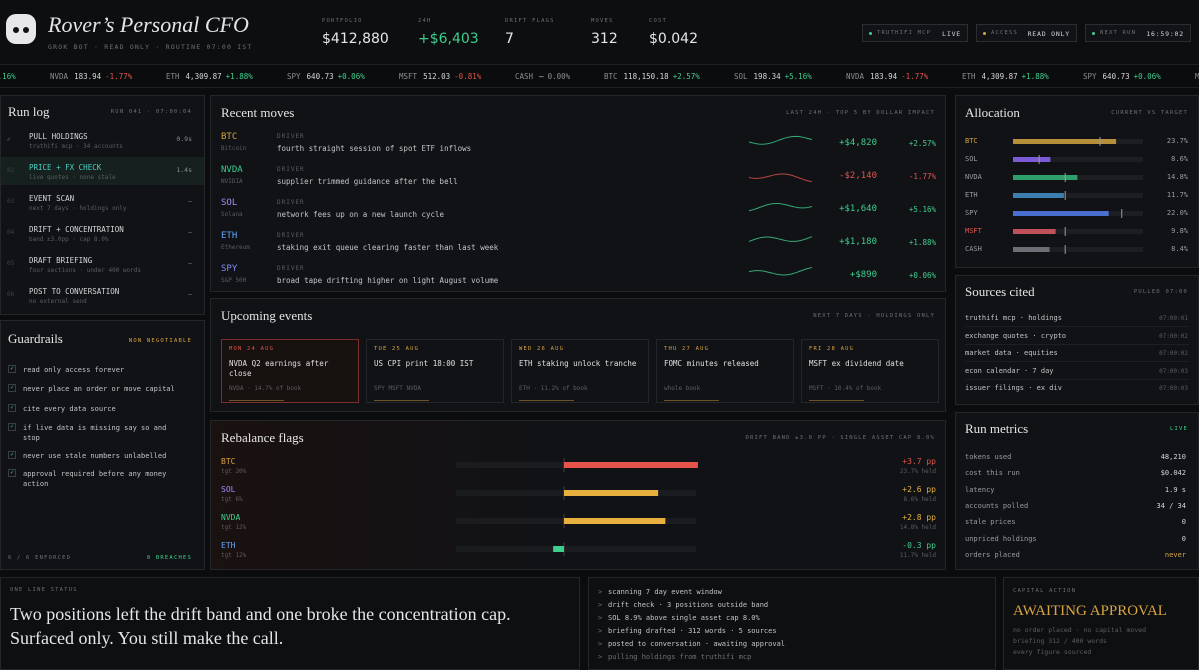 This screenshot has height=670, width=1199. Describe the element at coordinates (860, 113) in the screenshot. I see `panel-meta: LAST 24H · TOP 5 BY DOLLAR IMPACT` at that location.